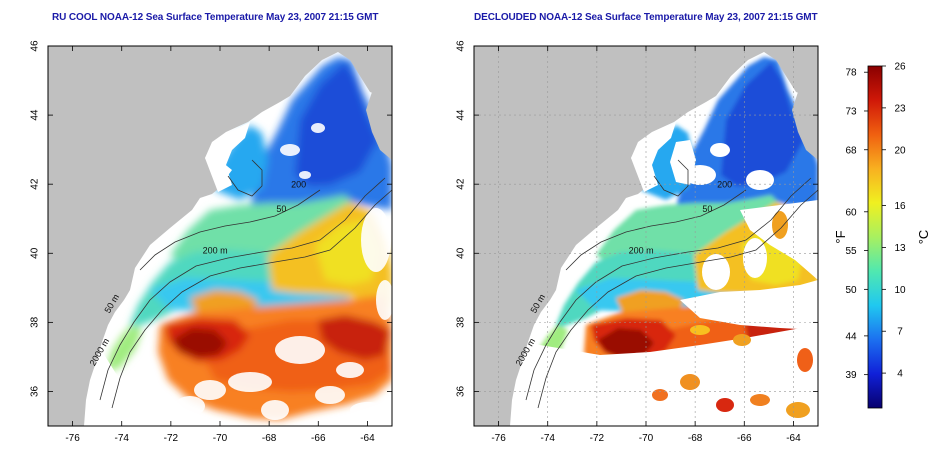 This screenshot has width=950, height=475. Describe the element at coordinates (851, 212) in the screenshot. I see `fahrenheit-tick-label: 60` at that location.